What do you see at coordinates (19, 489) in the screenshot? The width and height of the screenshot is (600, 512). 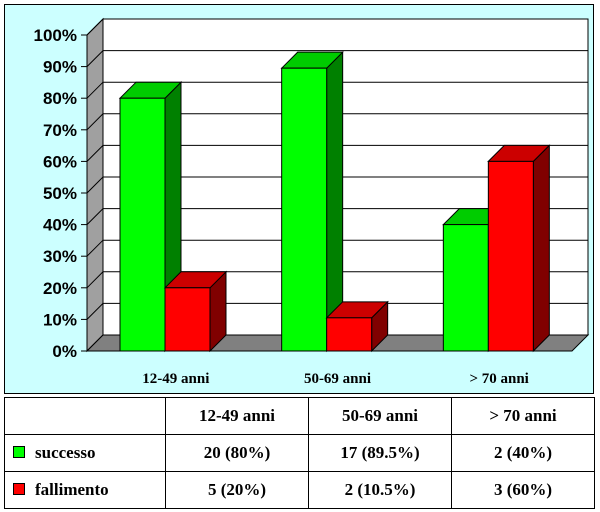 I see `legend-swatch-fallimento` at bounding box center [19, 489].